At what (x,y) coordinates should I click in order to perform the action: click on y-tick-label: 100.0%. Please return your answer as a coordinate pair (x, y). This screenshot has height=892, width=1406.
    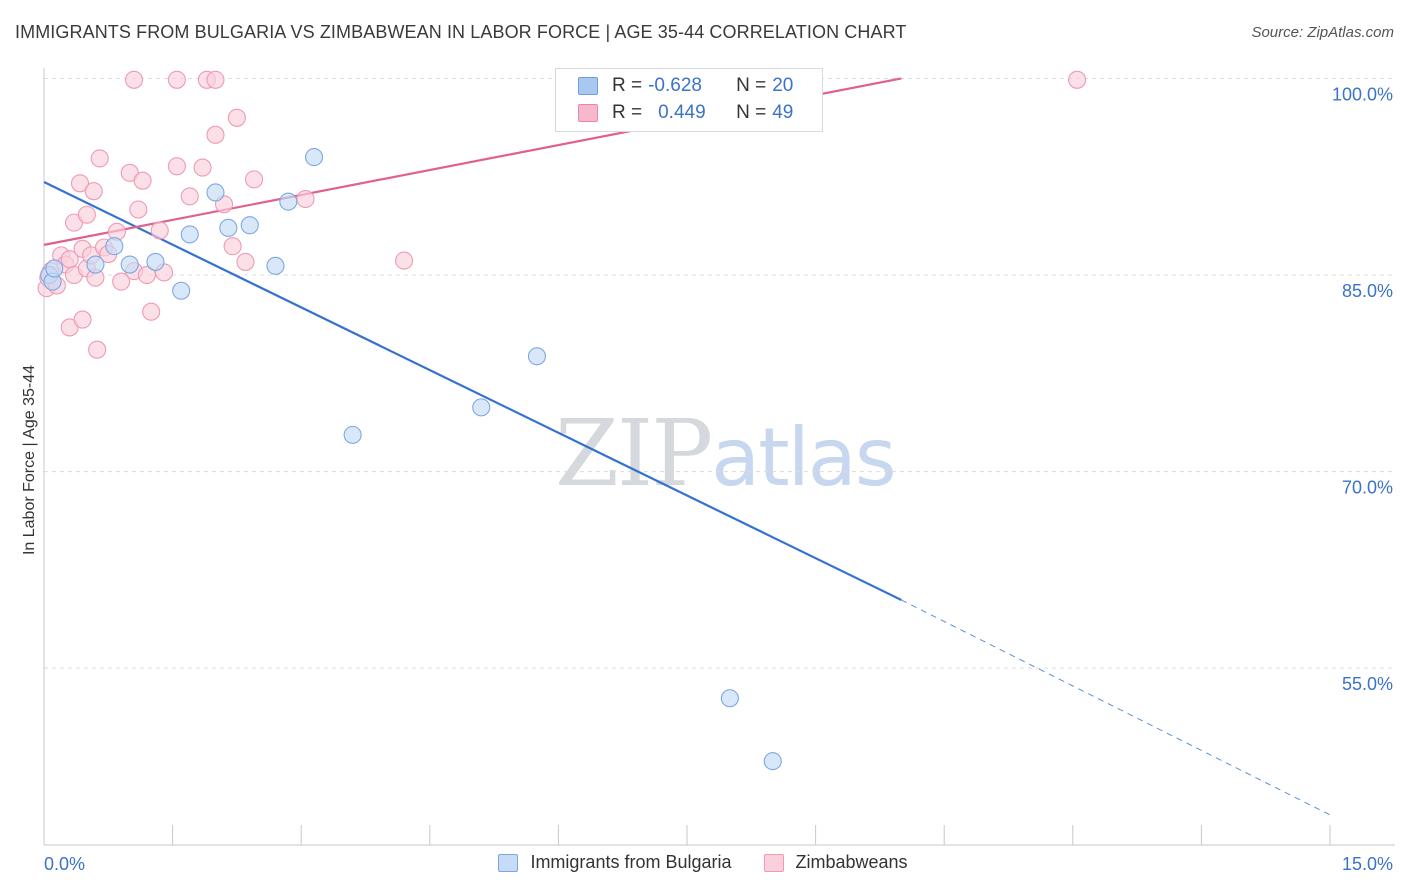
    Looking at the image, I should click on (1362, 94).